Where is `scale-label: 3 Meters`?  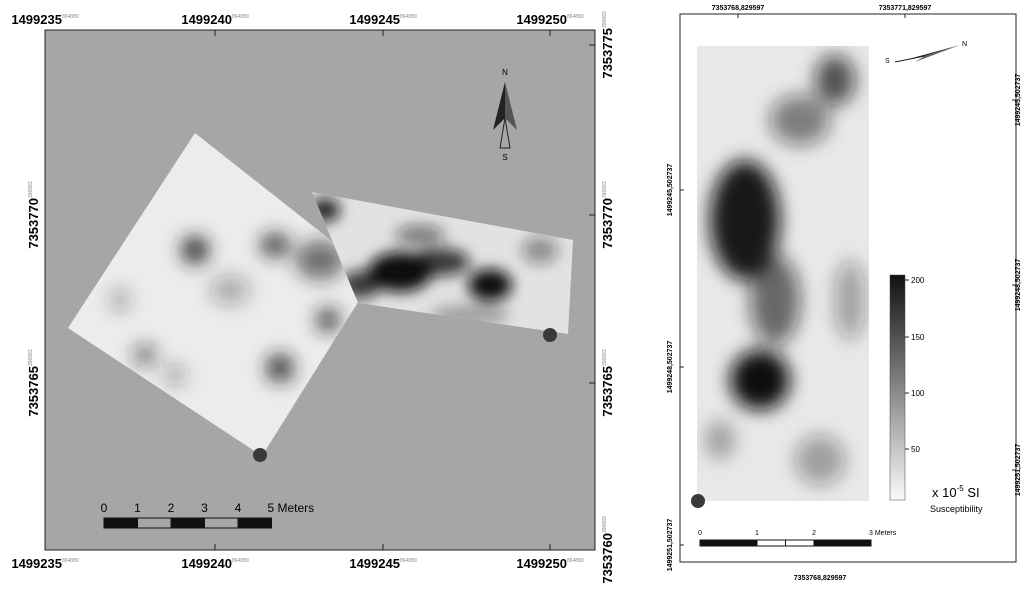
scale-label: 3 Meters is located at coordinates (883, 533).